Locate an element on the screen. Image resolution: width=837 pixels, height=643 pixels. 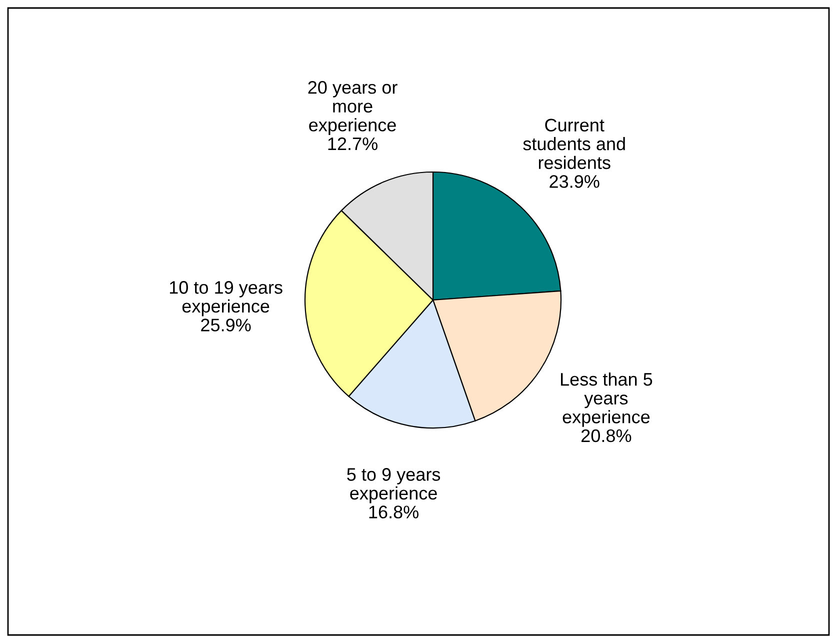
slice-label: Current students and residents is located at coordinates (574, 144).